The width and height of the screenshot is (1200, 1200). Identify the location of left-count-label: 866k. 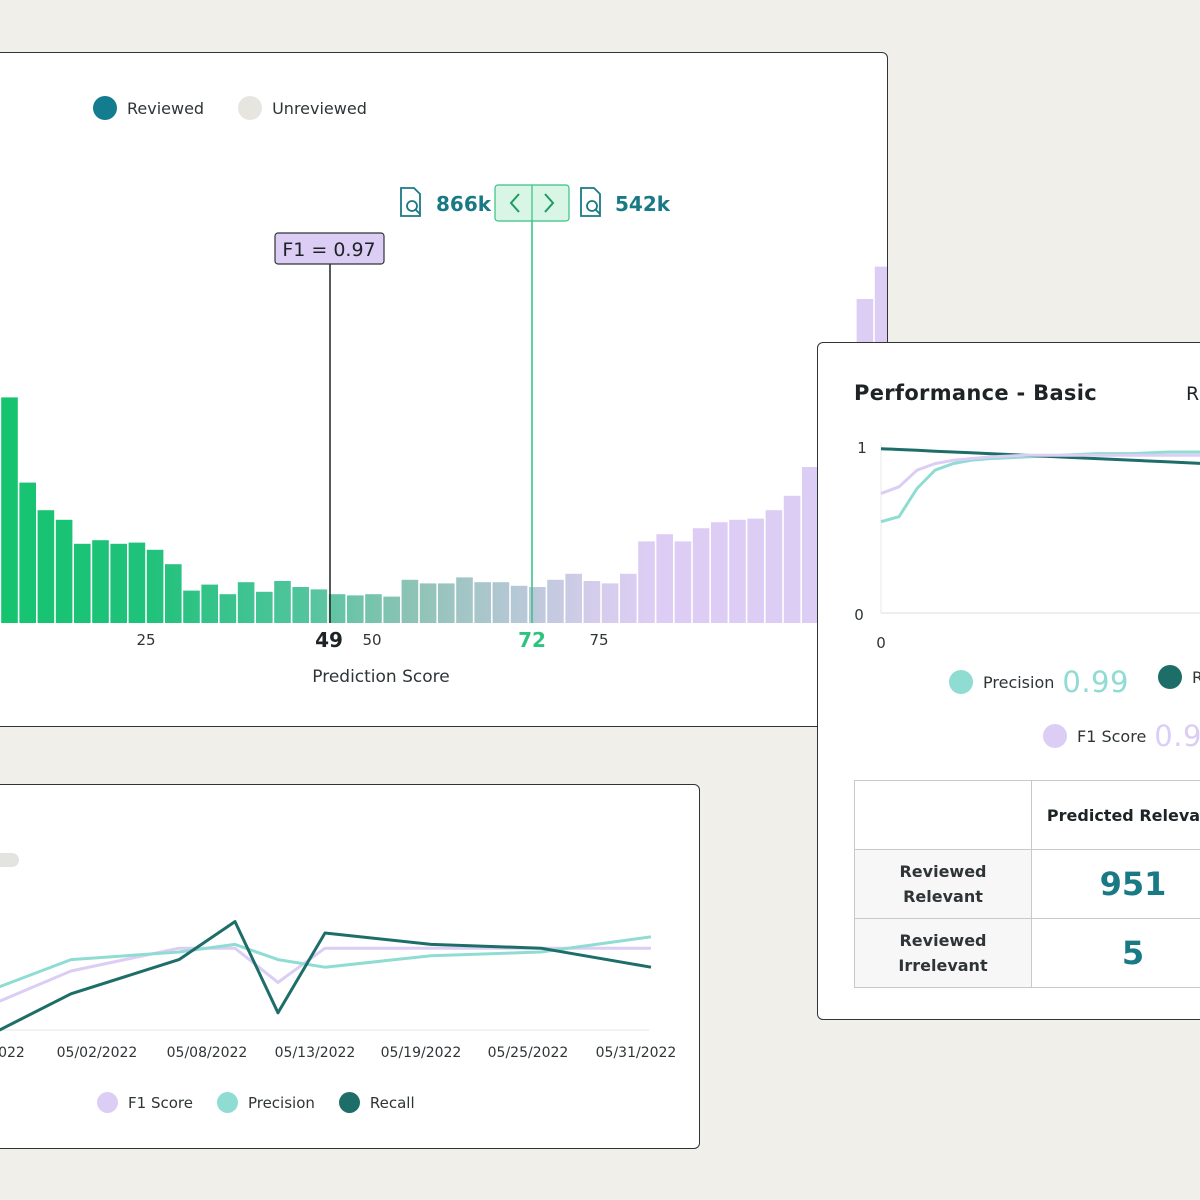
(464, 204).